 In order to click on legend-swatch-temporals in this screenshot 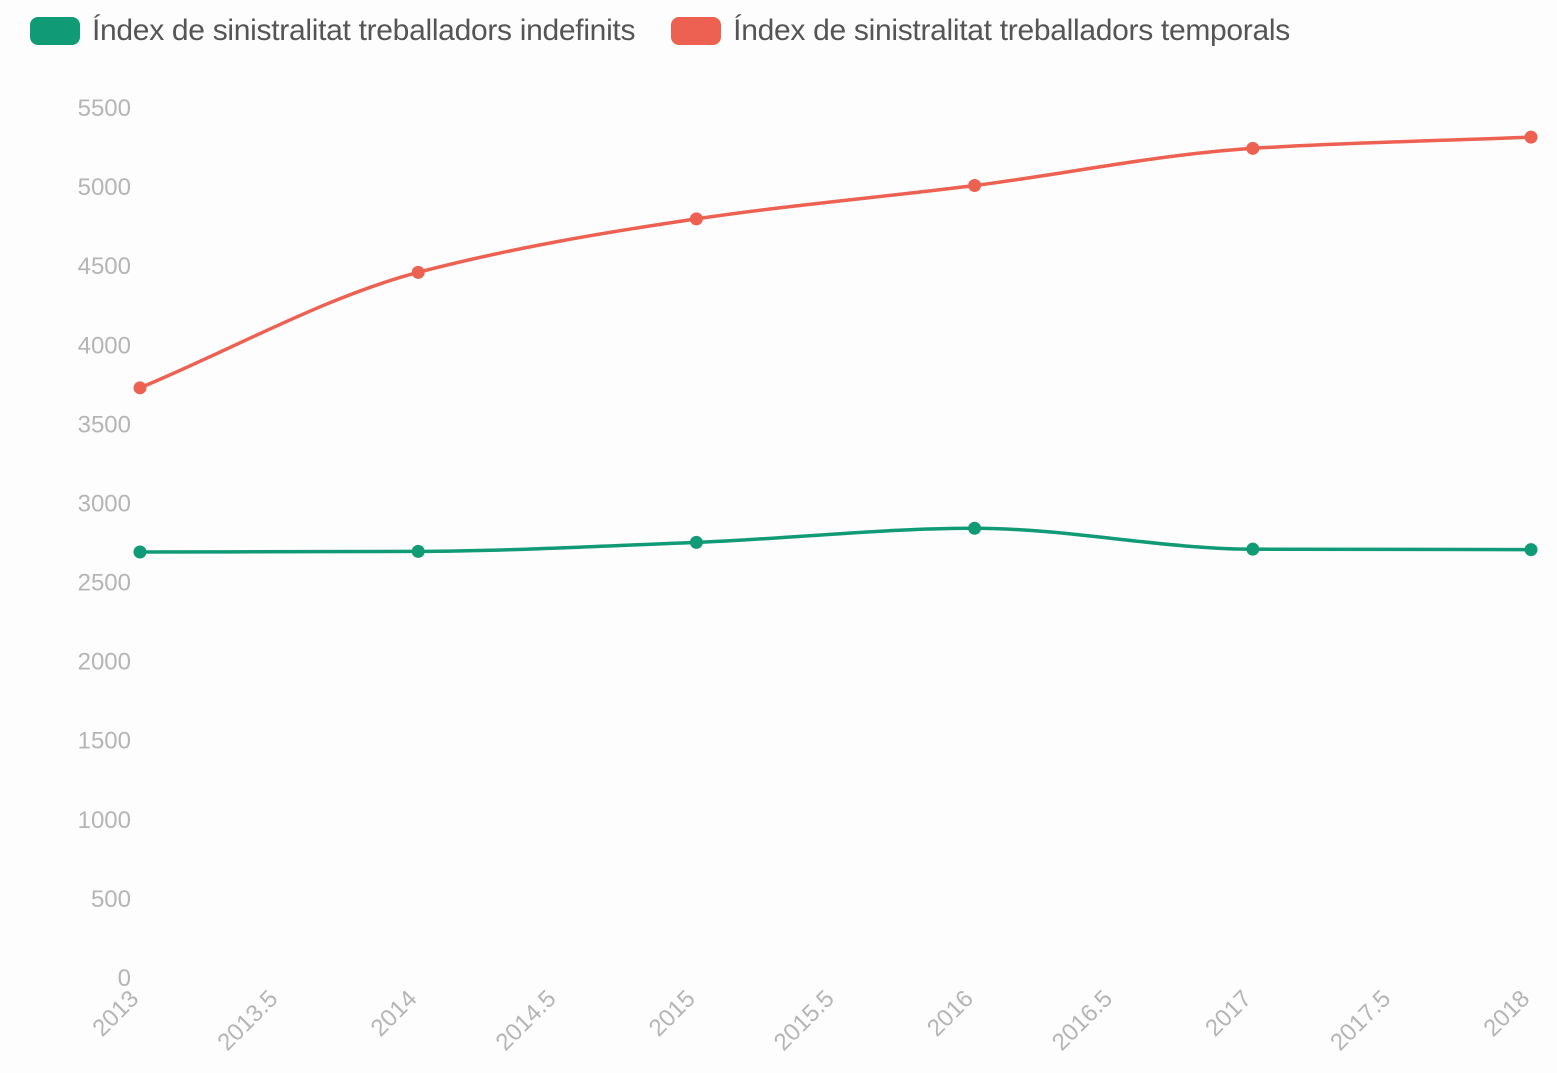, I will do `click(696, 31)`.